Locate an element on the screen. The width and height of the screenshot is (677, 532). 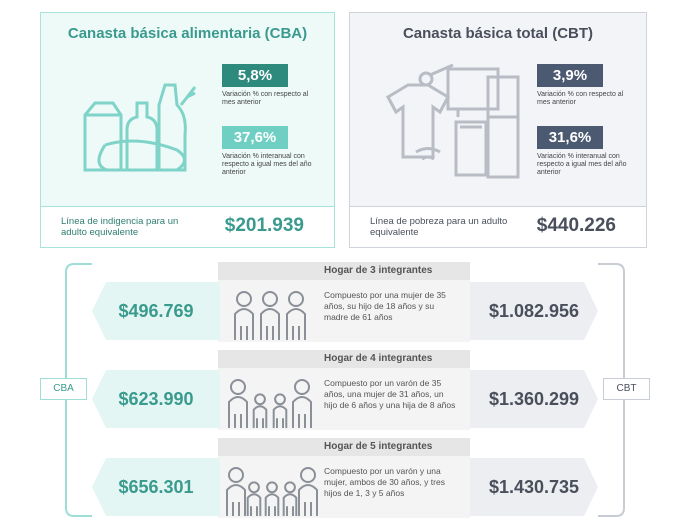
cba-monthly-value: 5,8% is located at coordinates (255, 75).